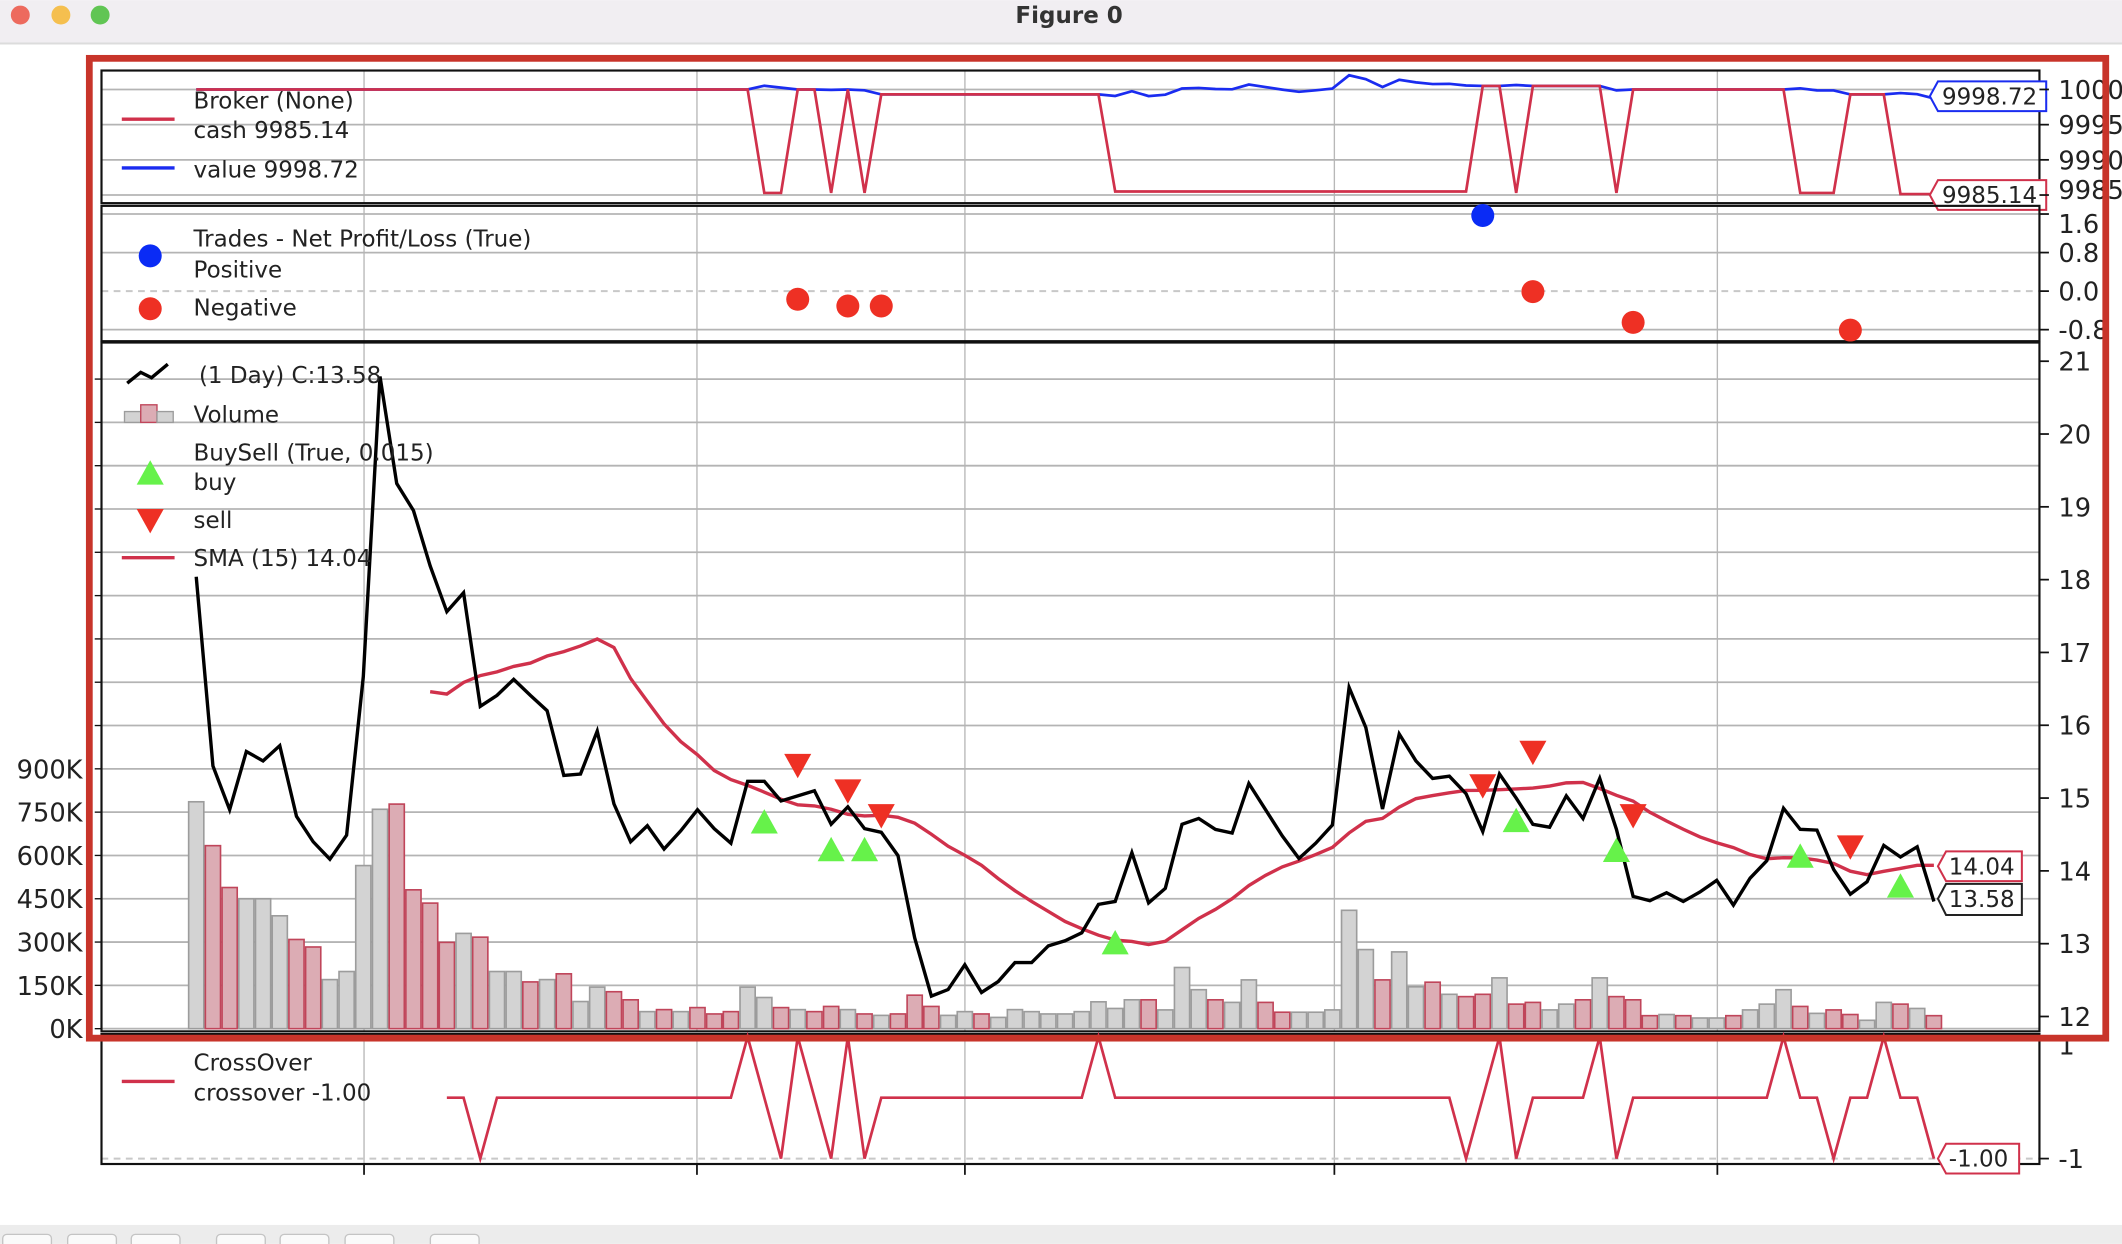 This screenshot has width=2122, height=1244. I want to click on cash-legend-label: cash 9985.14, so click(272, 131).